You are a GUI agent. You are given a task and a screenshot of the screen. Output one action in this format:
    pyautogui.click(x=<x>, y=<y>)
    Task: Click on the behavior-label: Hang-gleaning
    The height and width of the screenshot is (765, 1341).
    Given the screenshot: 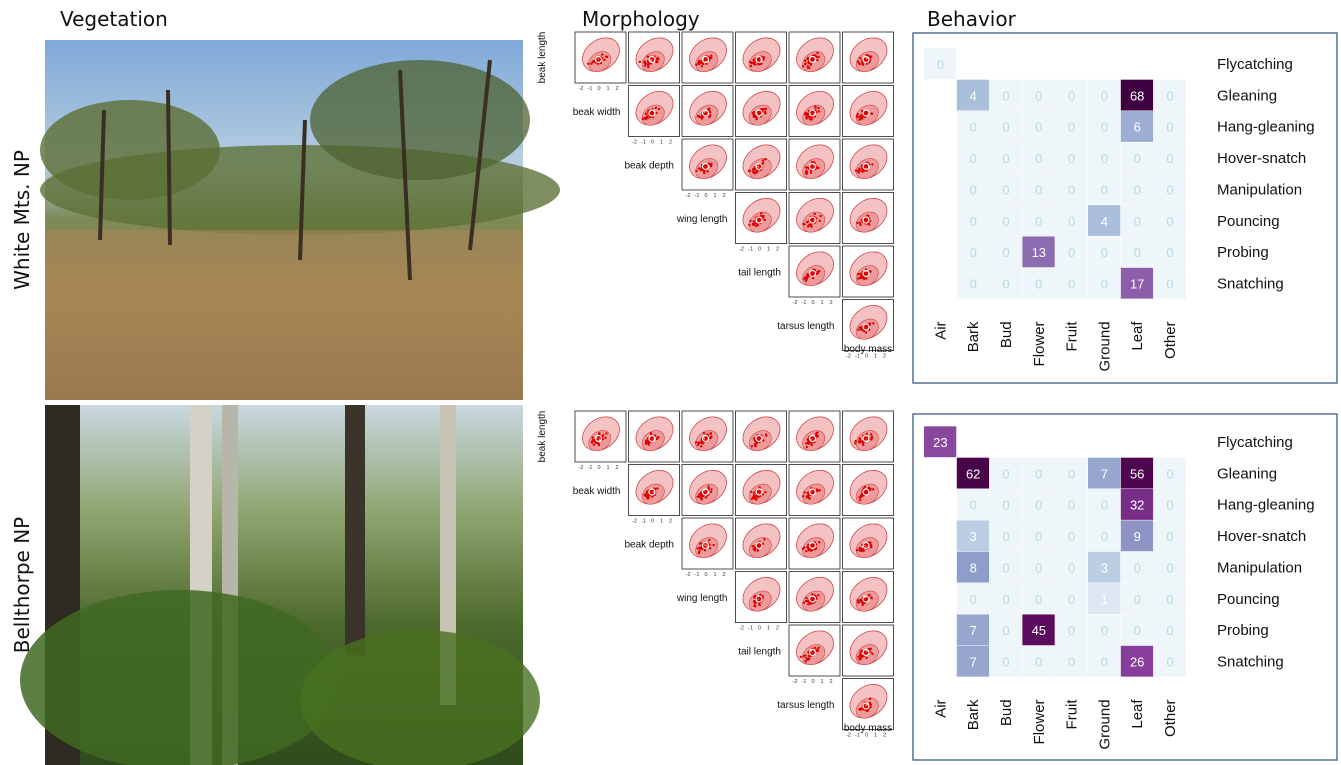 What is the action you would take?
    pyautogui.click(x=1266, y=505)
    